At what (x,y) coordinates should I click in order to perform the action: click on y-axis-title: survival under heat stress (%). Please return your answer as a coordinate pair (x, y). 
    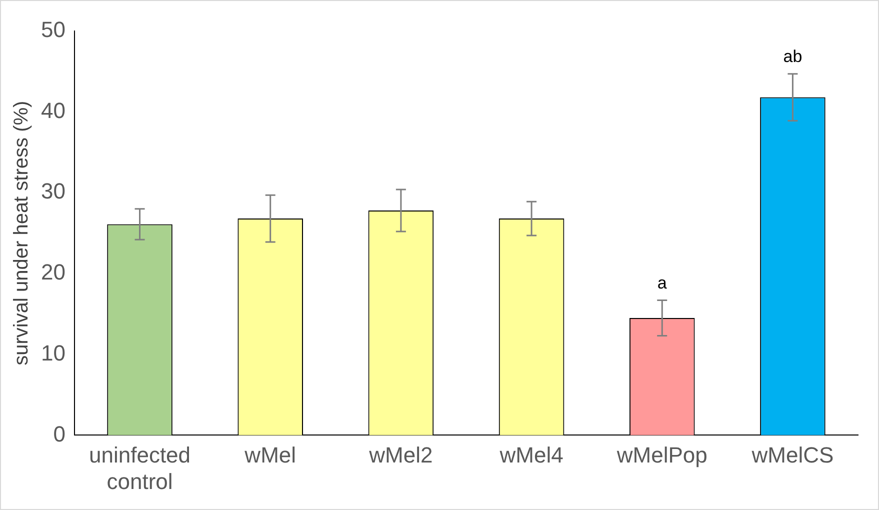
    Looking at the image, I should click on (21, 233).